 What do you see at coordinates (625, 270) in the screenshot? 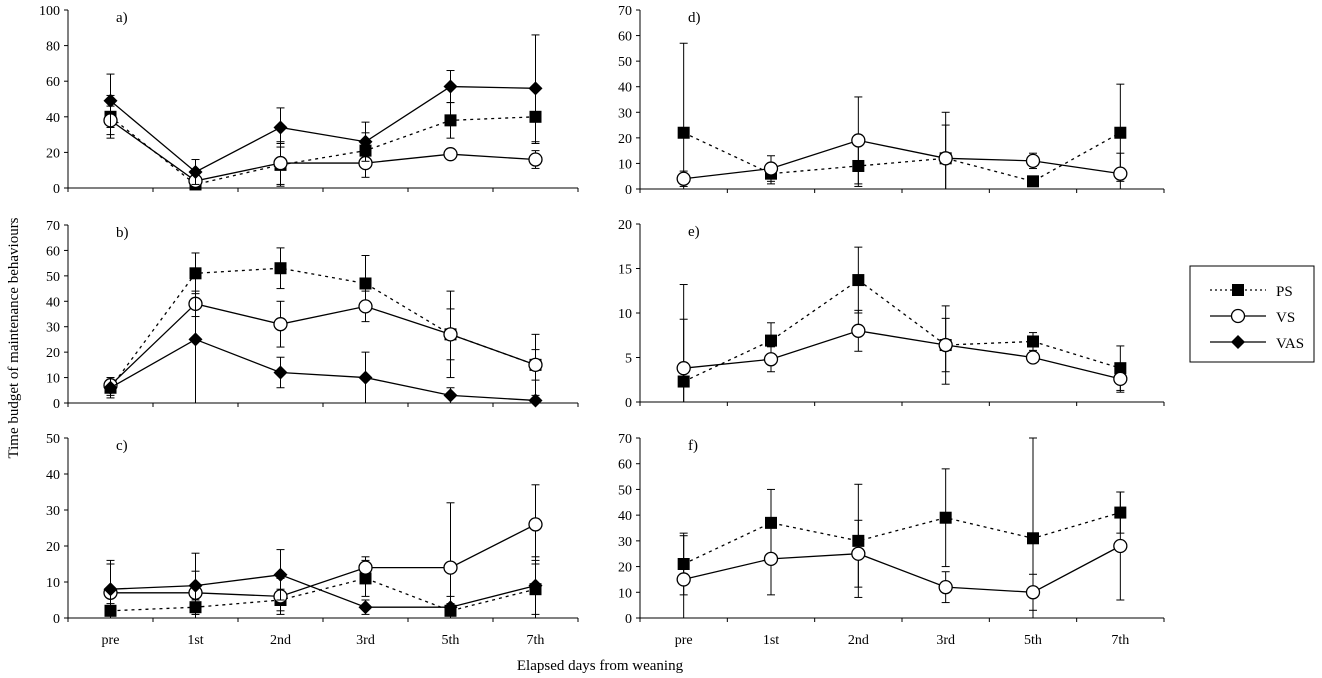
I see `y-tick-label: 15` at bounding box center [625, 270].